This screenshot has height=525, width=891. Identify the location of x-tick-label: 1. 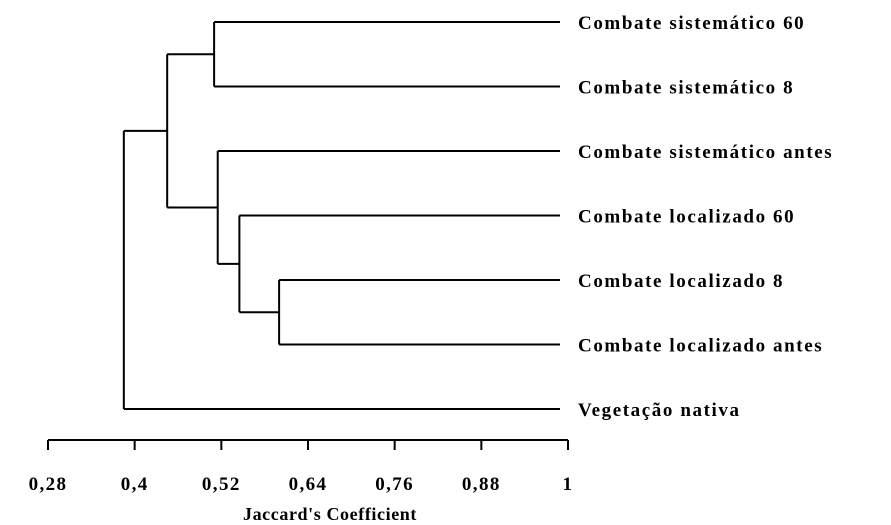
(568, 484).